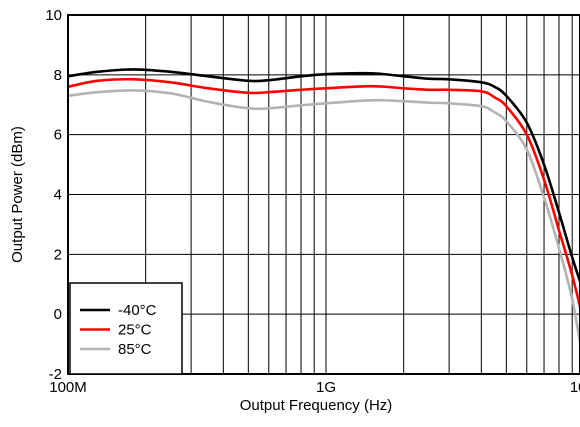 Image resolution: width=580 pixels, height=427 pixels. Describe the element at coordinates (326, 387) in the screenshot. I see `x-tick-label: 1G` at that location.